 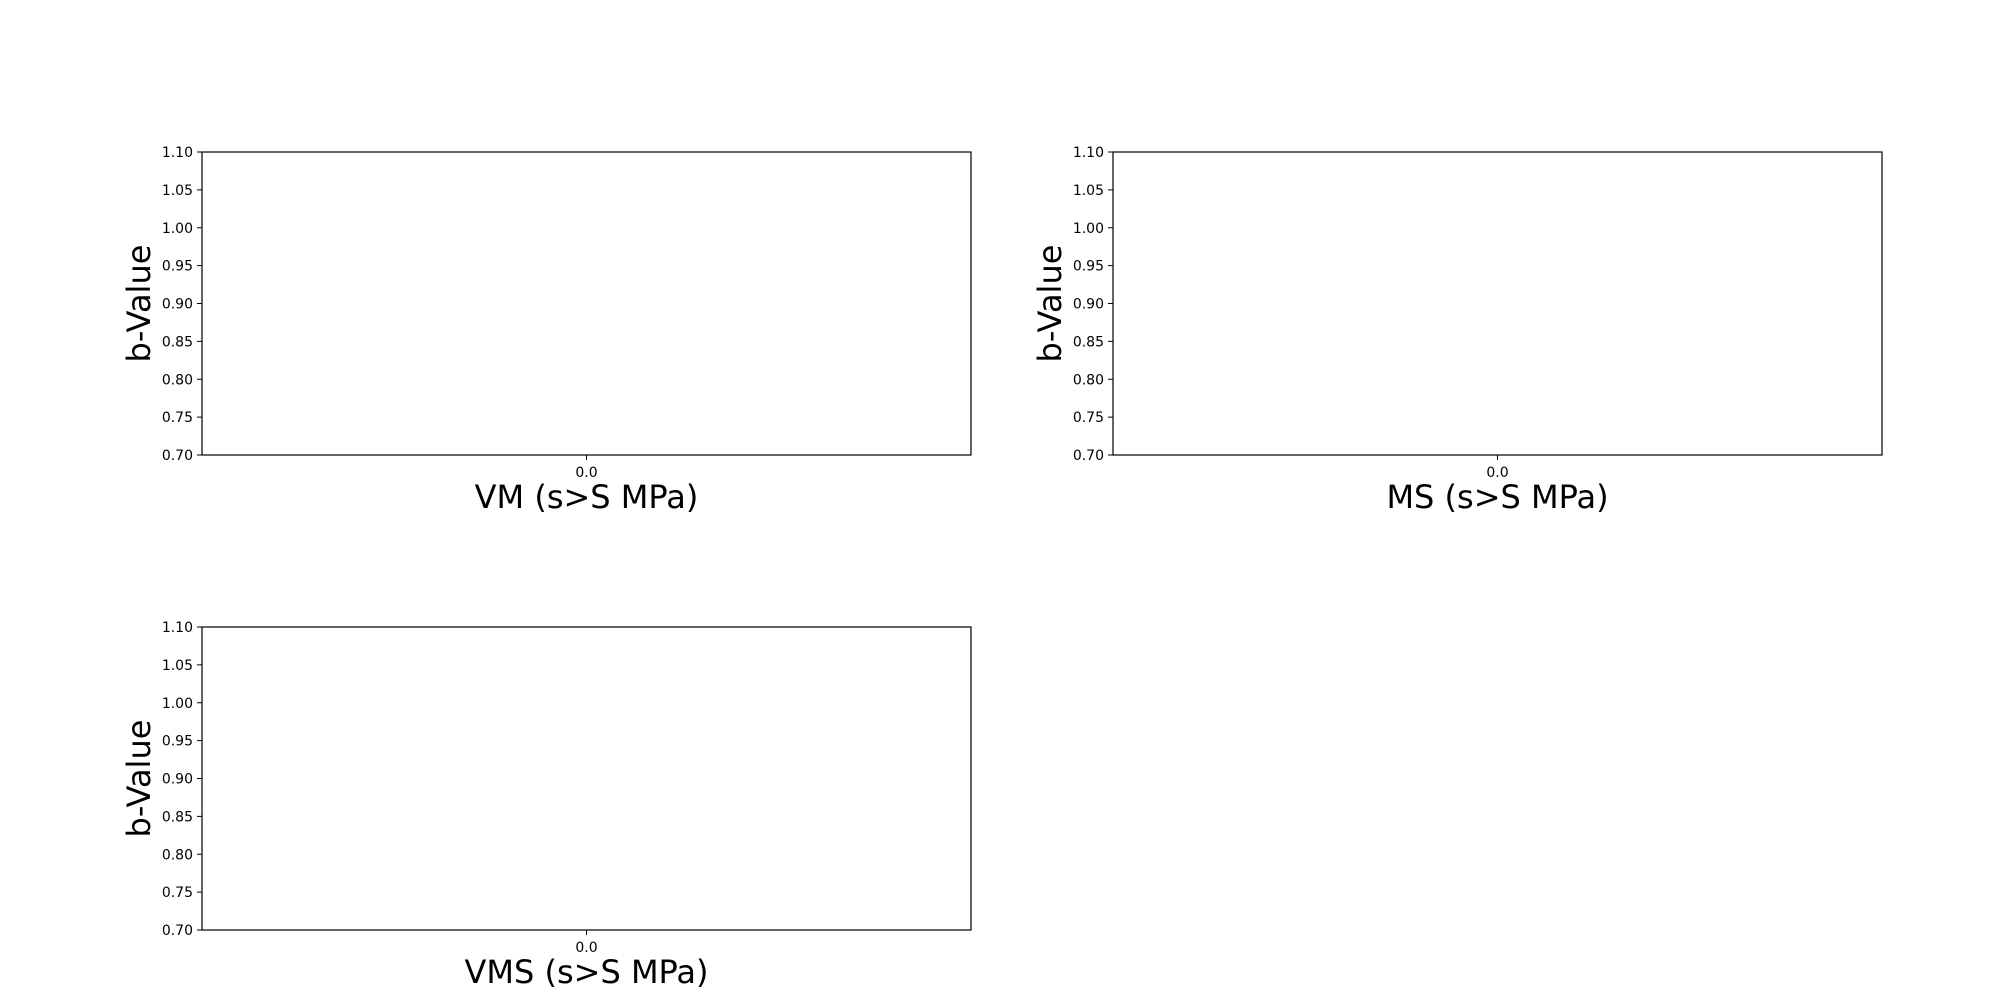 I want to click on x-axis-label: VMS (s>S MPa), so click(x=587, y=972).